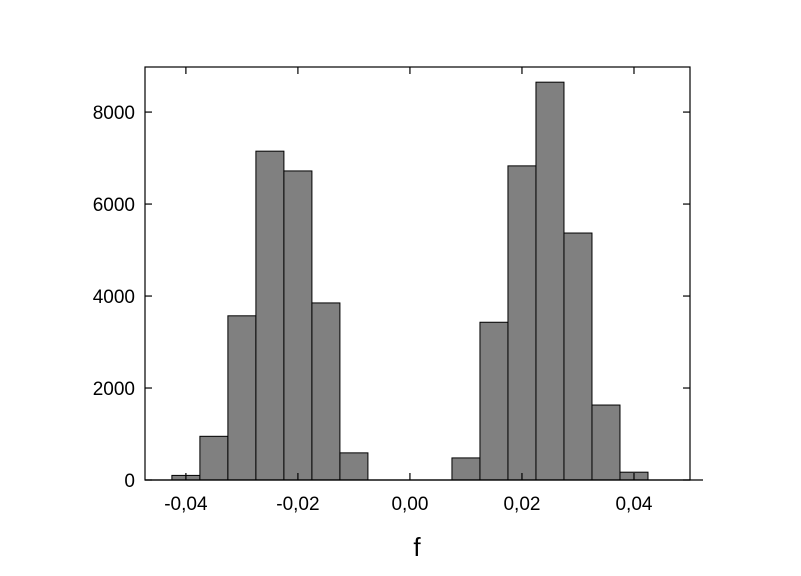 This screenshot has width=801, height=576. I want to click on x-axis-title: f, so click(417, 547).